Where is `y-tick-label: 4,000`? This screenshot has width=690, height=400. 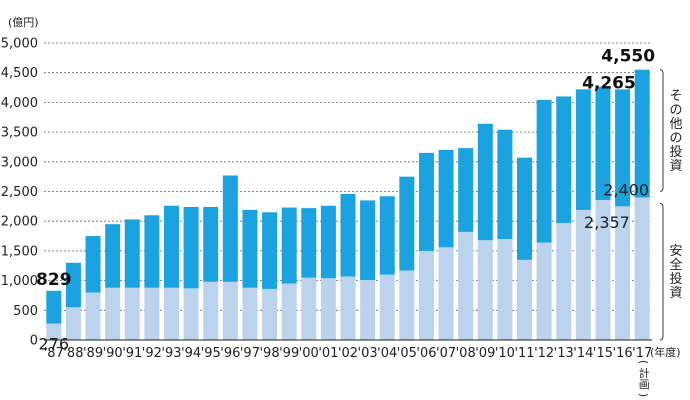 y-tick-label: 4,000 is located at coordinates (19, 103).